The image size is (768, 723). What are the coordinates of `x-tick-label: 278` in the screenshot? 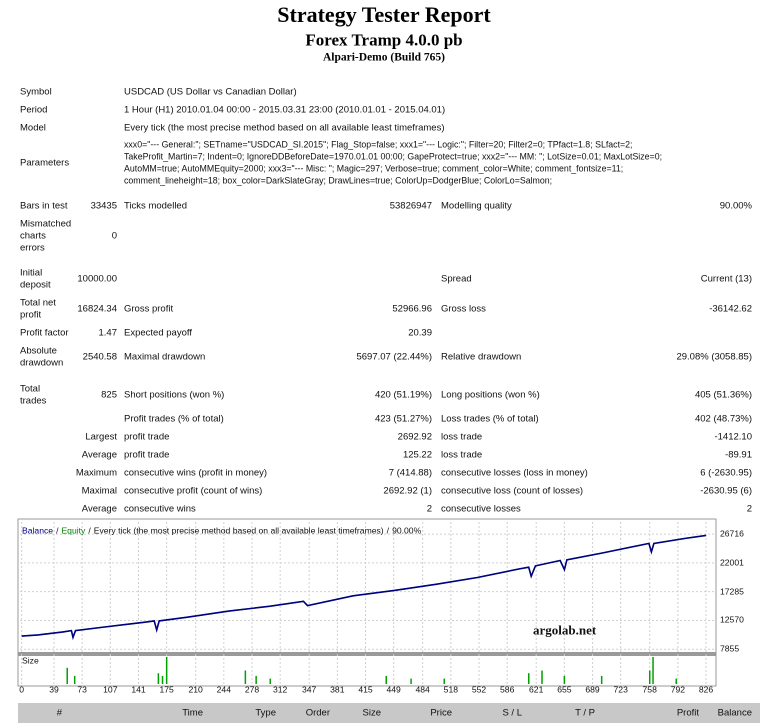 It's located at (252, 689).